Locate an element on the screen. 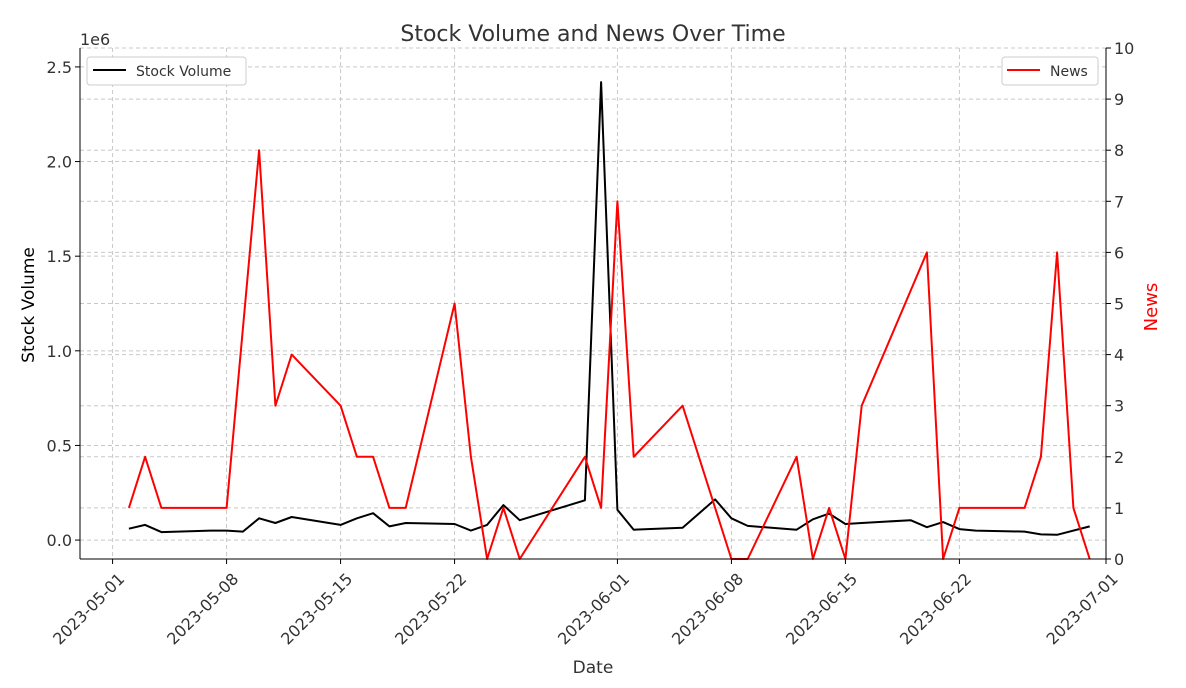  y-tick-label-right: 1 is located at coordinates (1119, 508).